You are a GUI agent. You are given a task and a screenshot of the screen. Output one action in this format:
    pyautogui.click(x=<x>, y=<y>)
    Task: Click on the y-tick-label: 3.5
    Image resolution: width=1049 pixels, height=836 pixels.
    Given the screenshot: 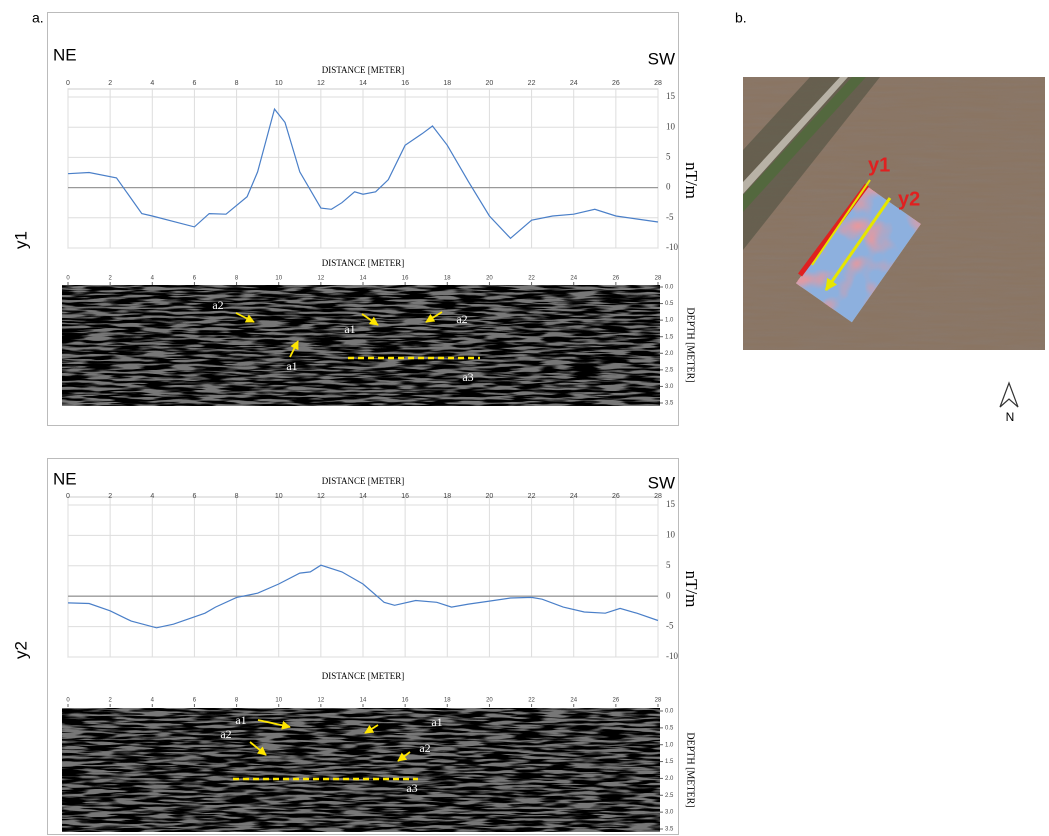 What is the action you would take?
    pyautogui.click(x=669, y=830)
    